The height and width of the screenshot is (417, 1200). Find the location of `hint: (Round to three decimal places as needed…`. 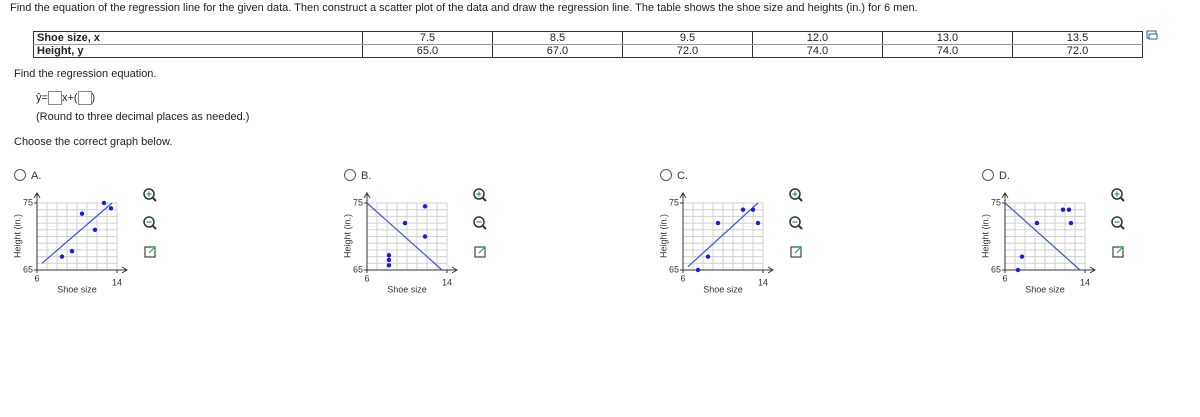

hint: (Round to three decimal places as needed… is located at coordinates (143, 117).